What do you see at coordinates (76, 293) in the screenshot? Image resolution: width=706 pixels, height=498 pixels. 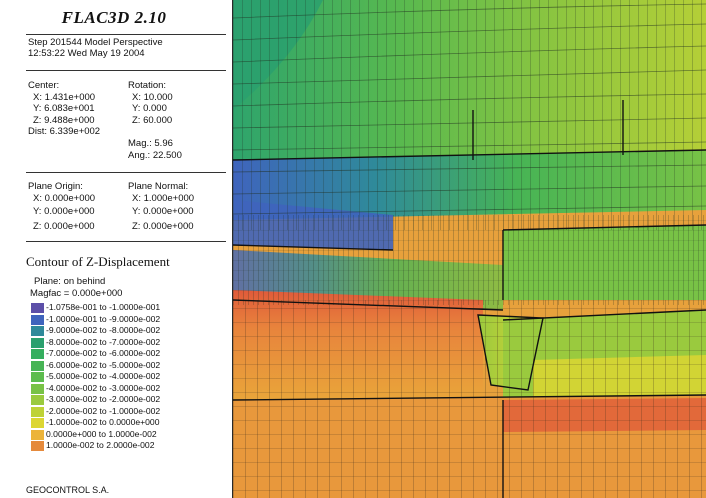 I see `magfac-setting: Magfac = 0.000e+000` at bounding box center [76, 293].